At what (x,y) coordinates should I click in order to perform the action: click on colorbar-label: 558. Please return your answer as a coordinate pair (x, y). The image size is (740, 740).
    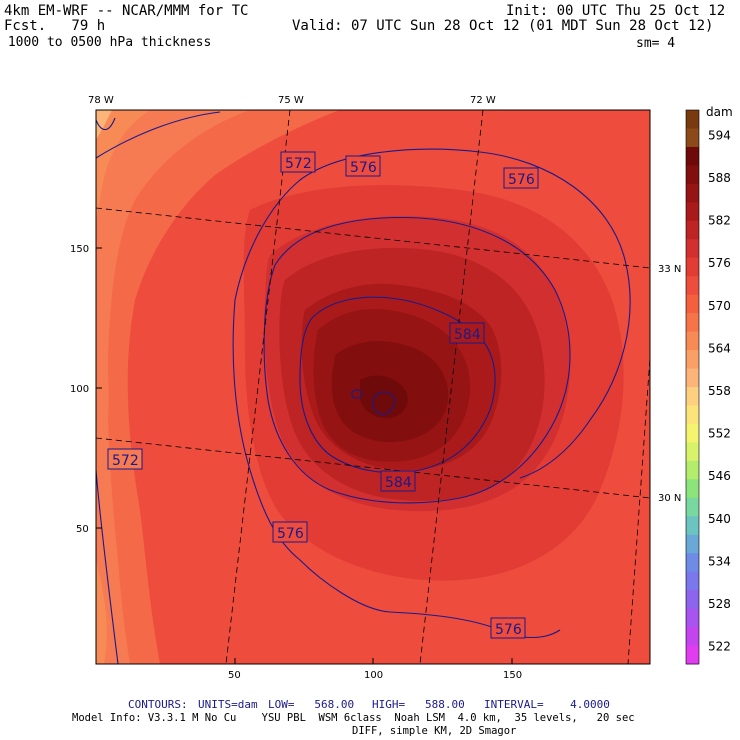
    Looking at the image, I should click on (719, 391).